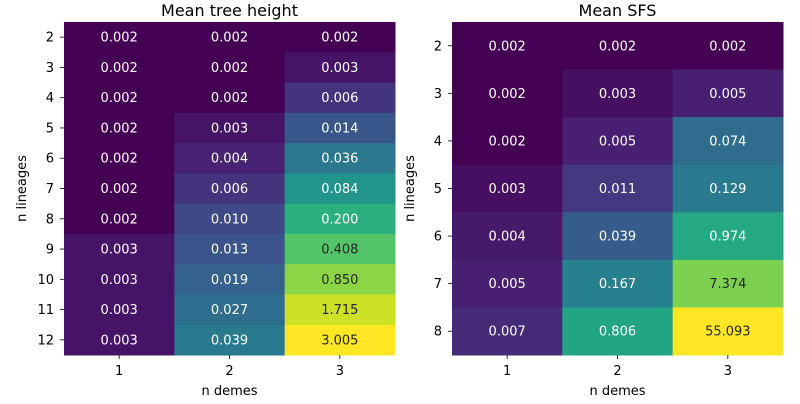  I want to click on cell-value-label: 0.806, so click(617, 332).